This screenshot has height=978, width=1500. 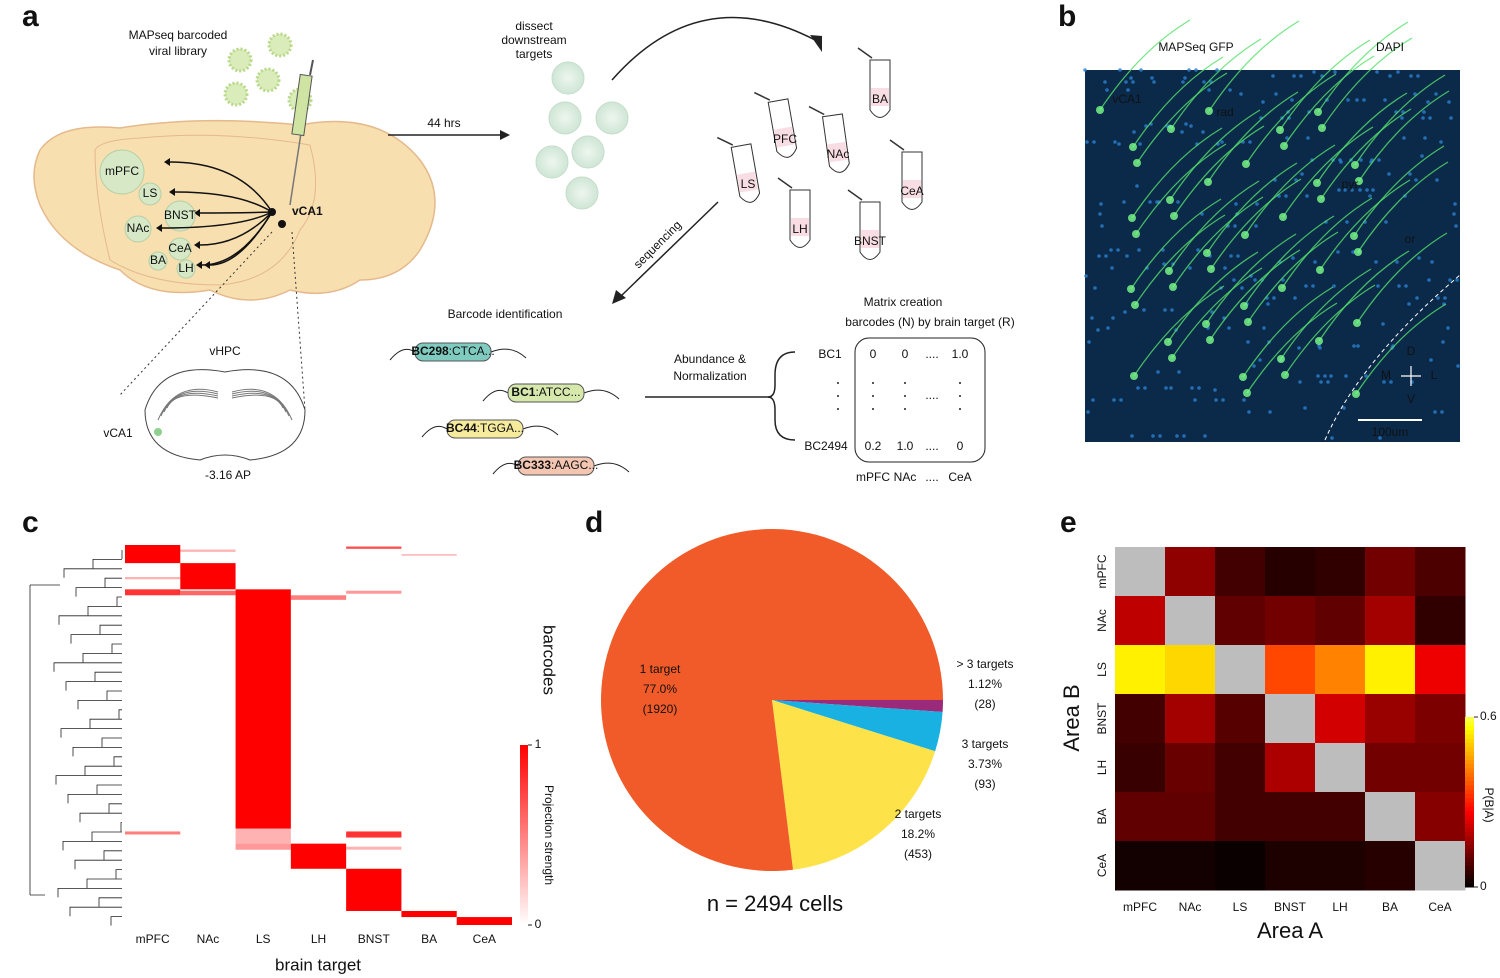 What do you see at coordinates (1350, 184) in the screenshot?
I see `layer-label: pyr` at bounding box center [1350, 184].